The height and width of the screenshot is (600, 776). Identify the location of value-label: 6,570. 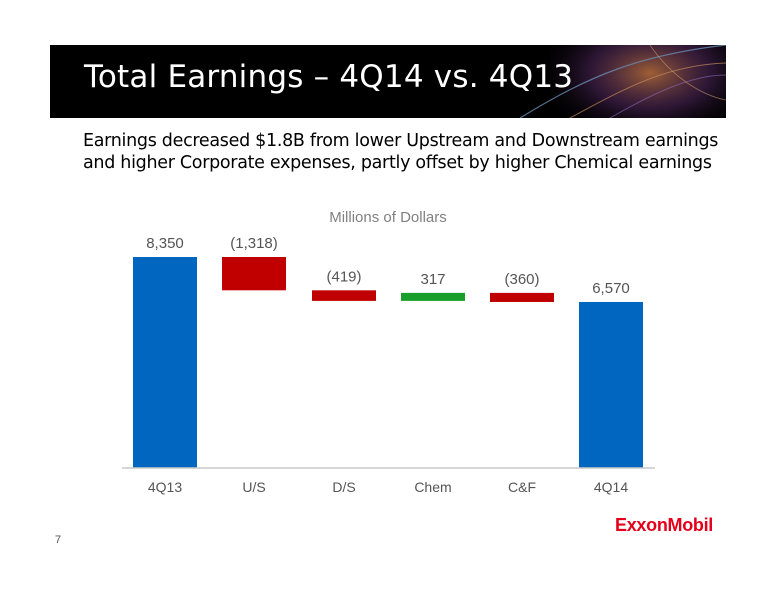
(611, 288).